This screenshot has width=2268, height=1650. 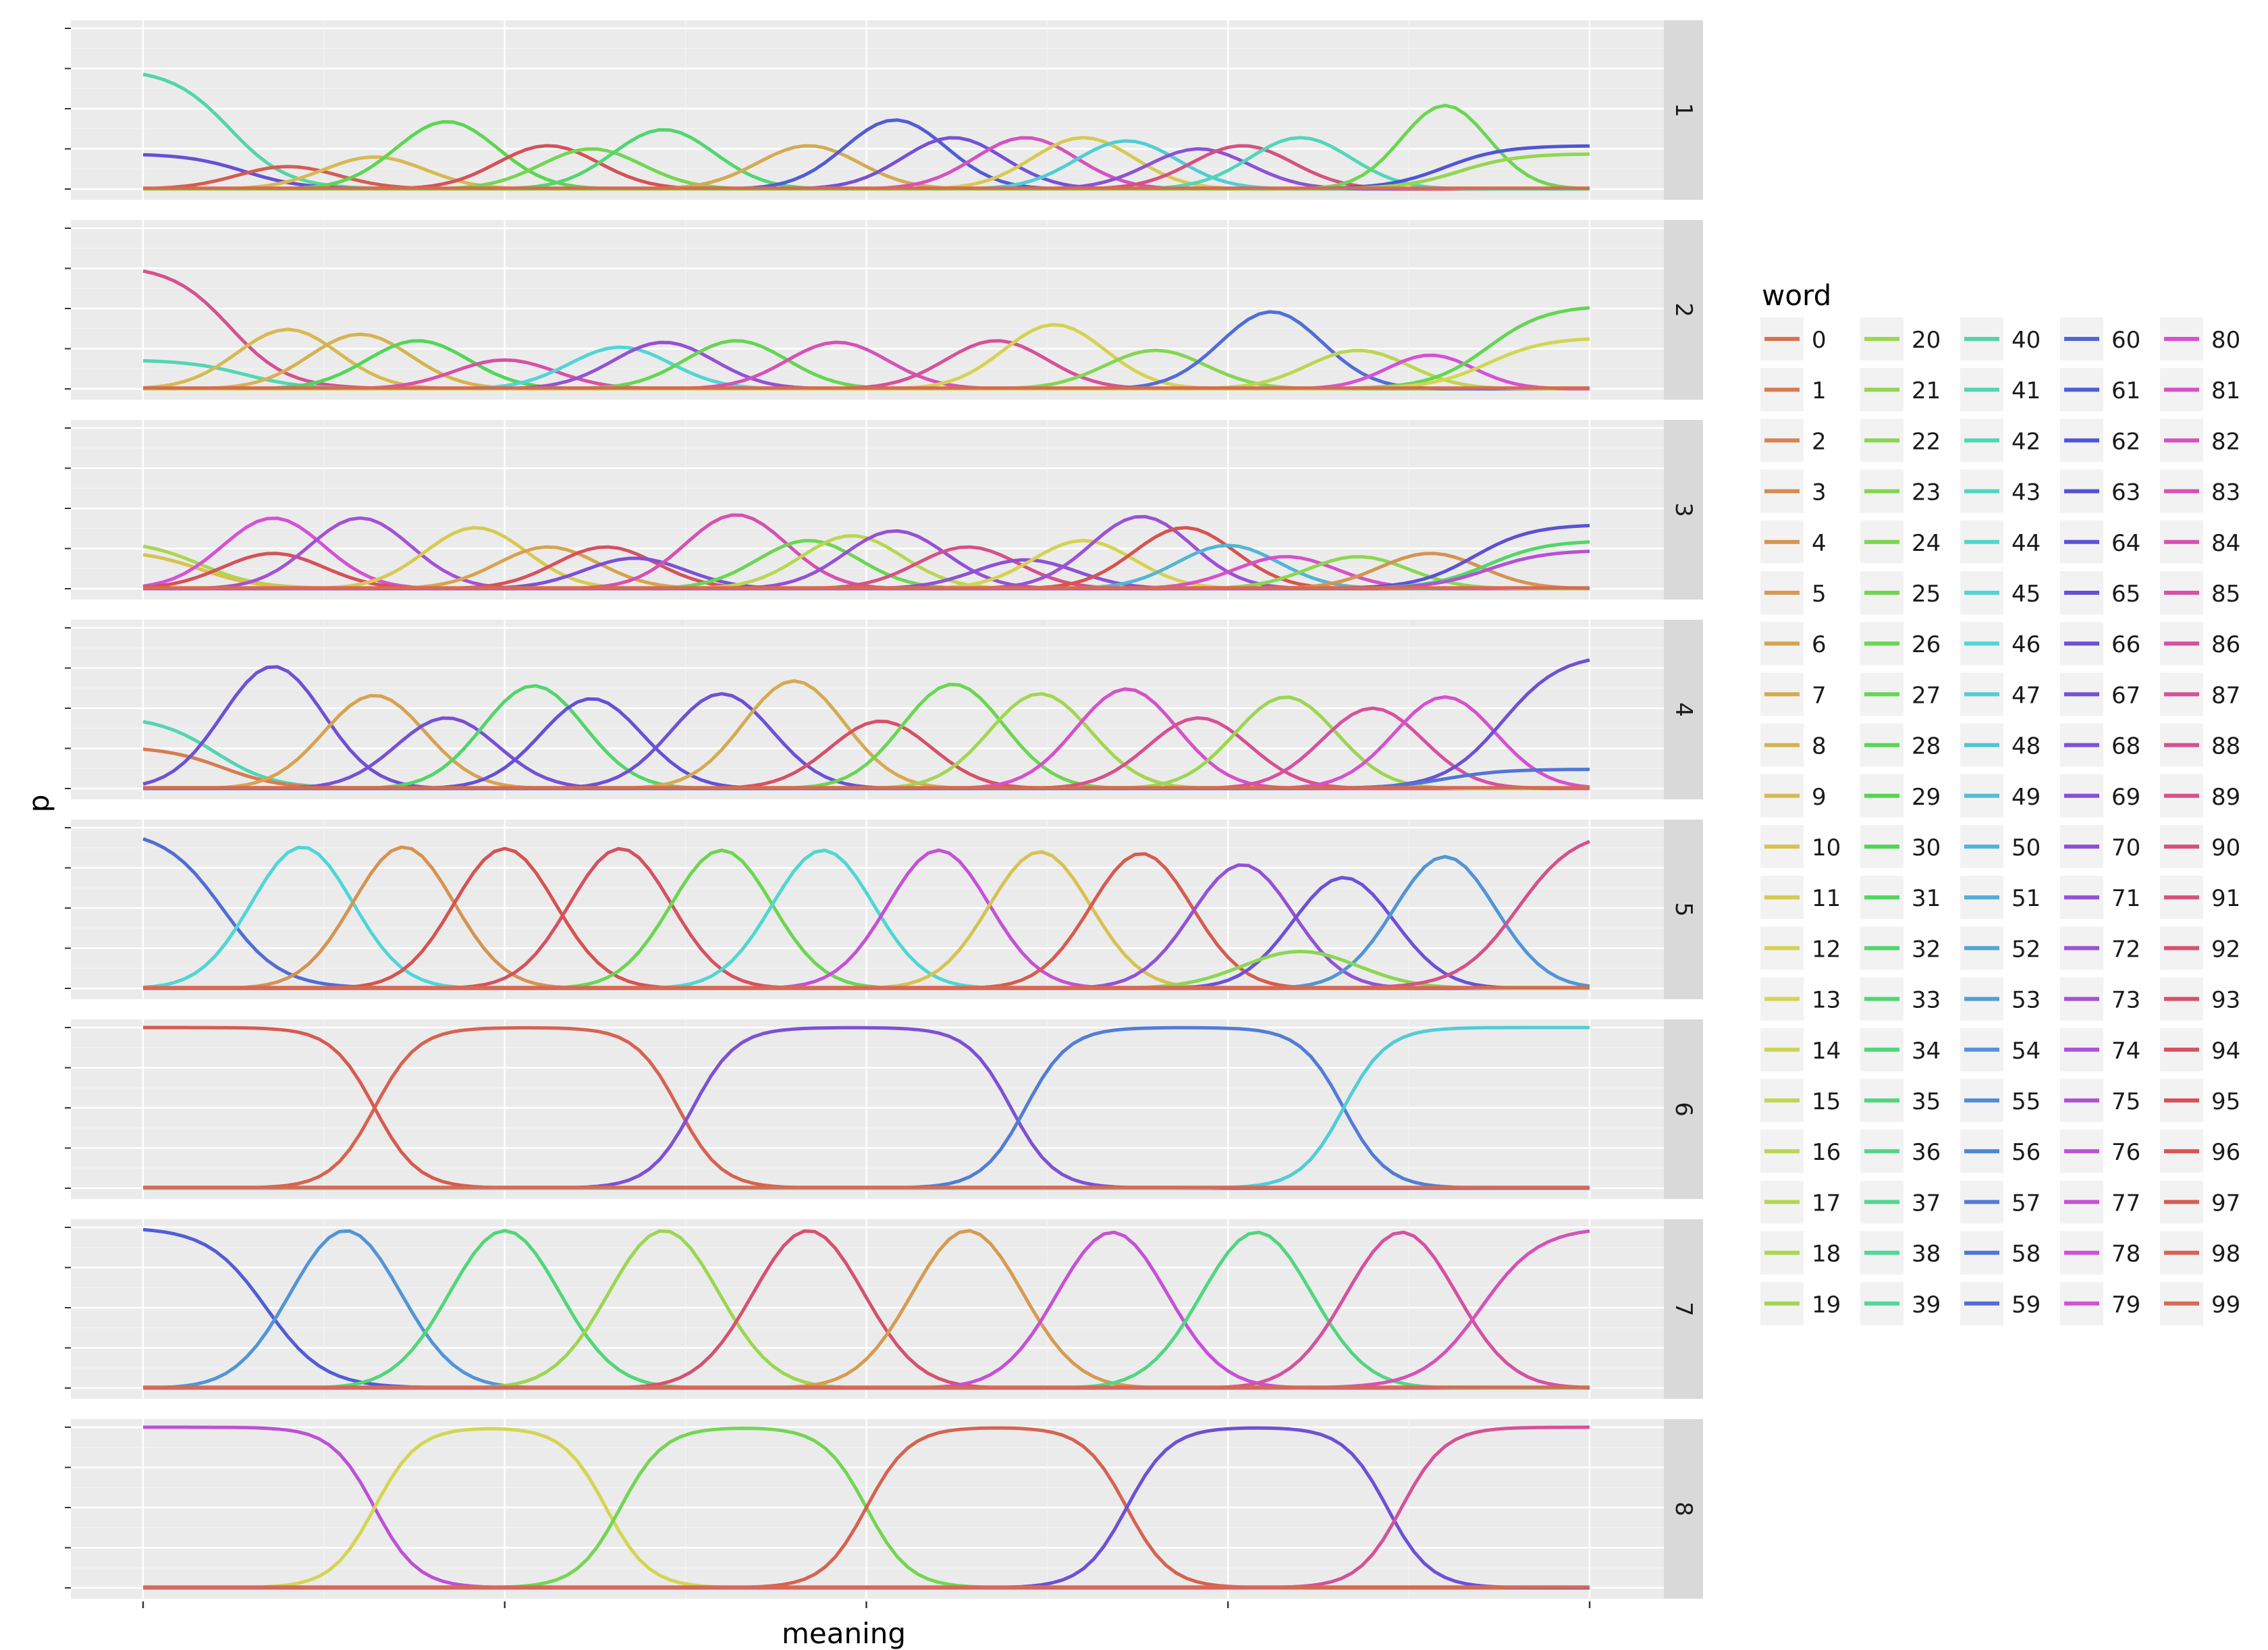 I want to click on legend-item: 72, so click(x=2100, y=948).